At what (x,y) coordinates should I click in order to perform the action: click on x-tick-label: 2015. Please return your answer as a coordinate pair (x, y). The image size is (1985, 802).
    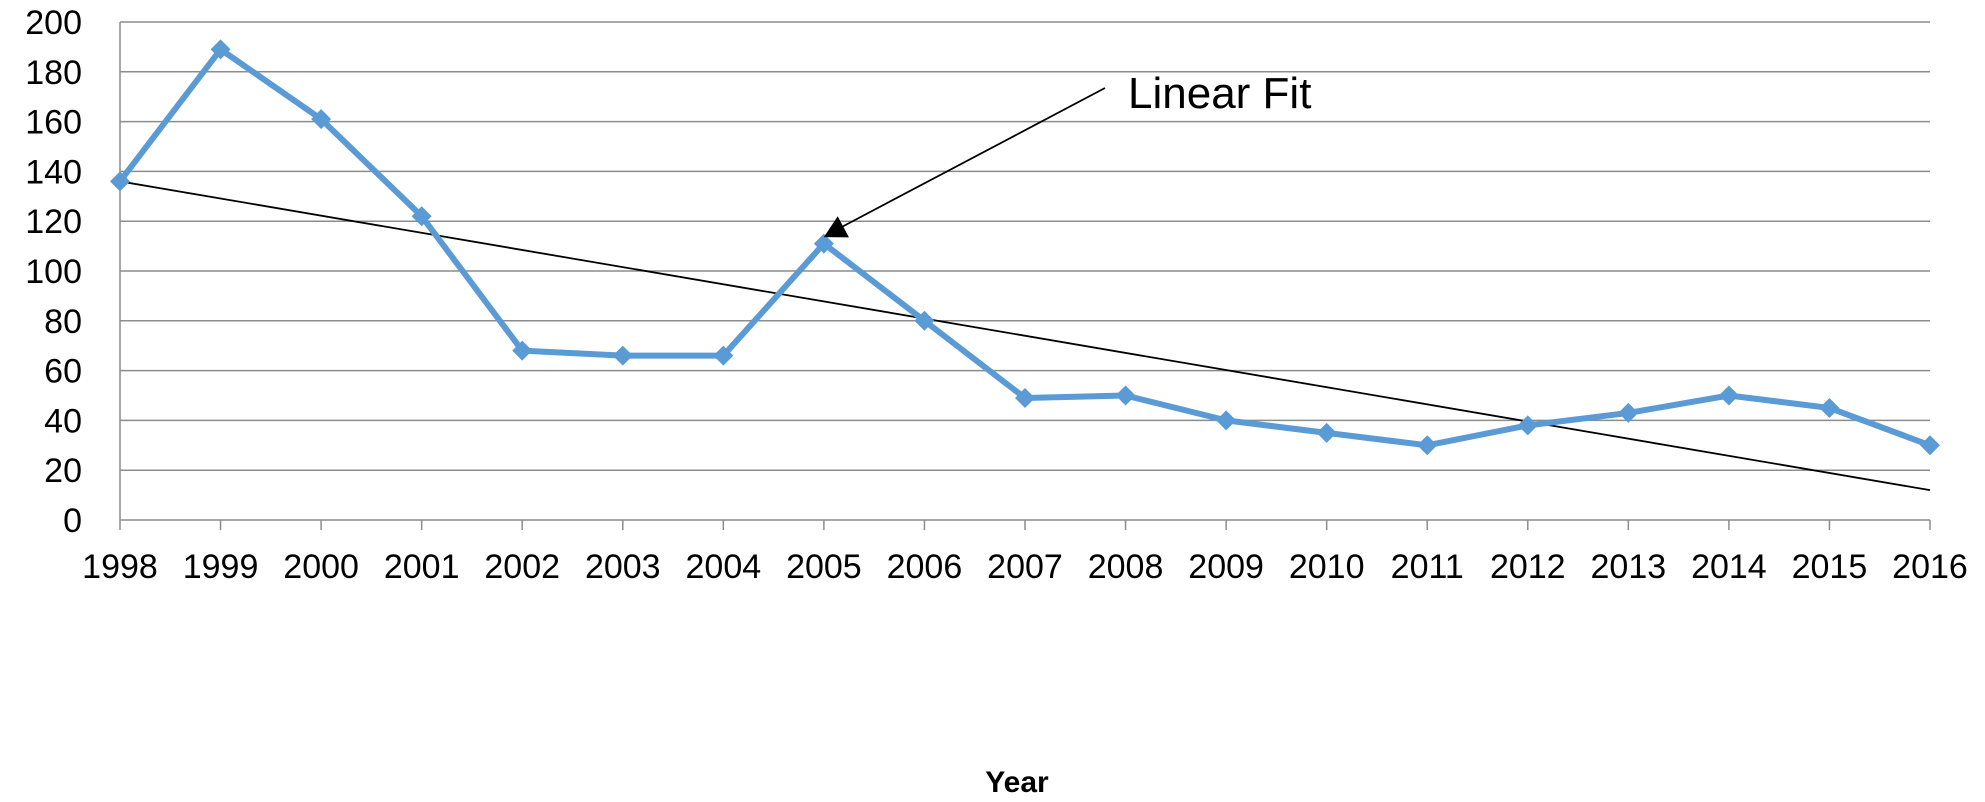
    Looking at the image, I should click on (1830, 567).